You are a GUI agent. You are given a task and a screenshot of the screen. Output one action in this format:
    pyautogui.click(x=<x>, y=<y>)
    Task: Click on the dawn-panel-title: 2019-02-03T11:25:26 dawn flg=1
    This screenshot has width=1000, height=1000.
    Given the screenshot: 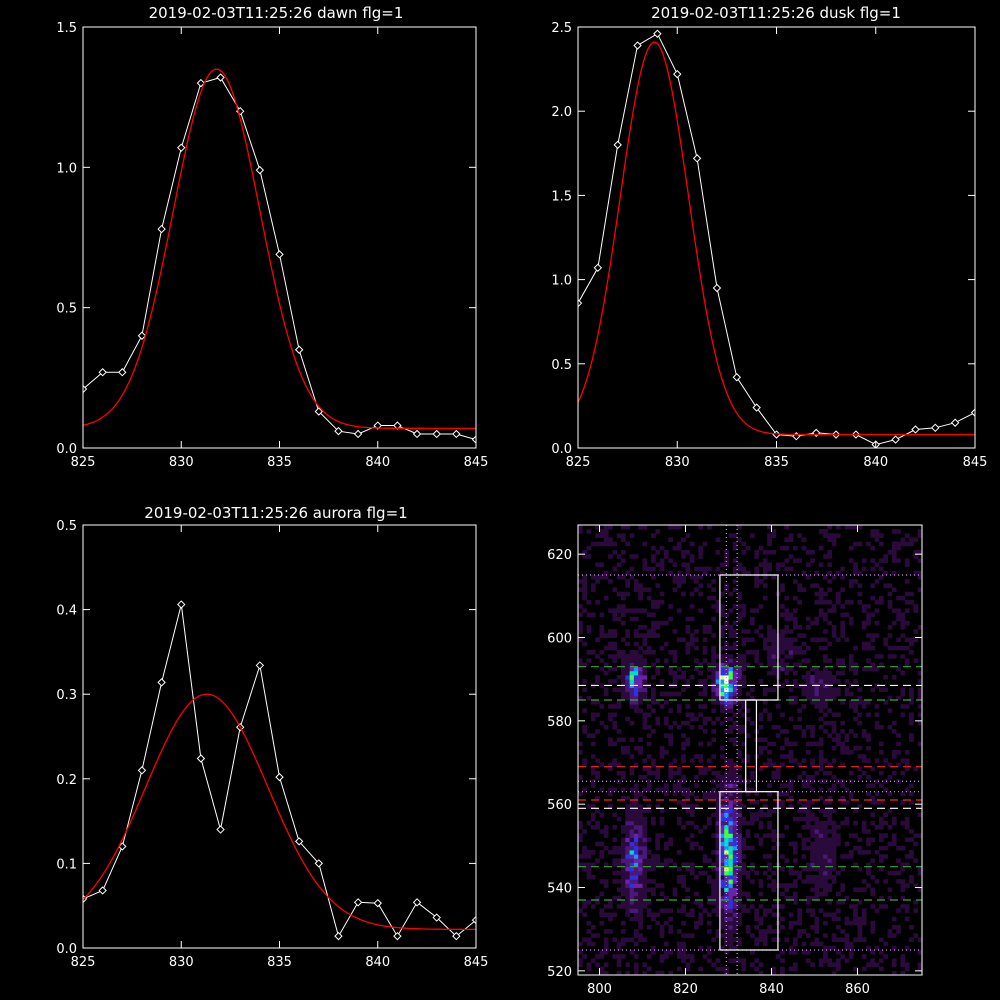 What is the action you would take?
    pyautogui.click(x=276, y=13)
    